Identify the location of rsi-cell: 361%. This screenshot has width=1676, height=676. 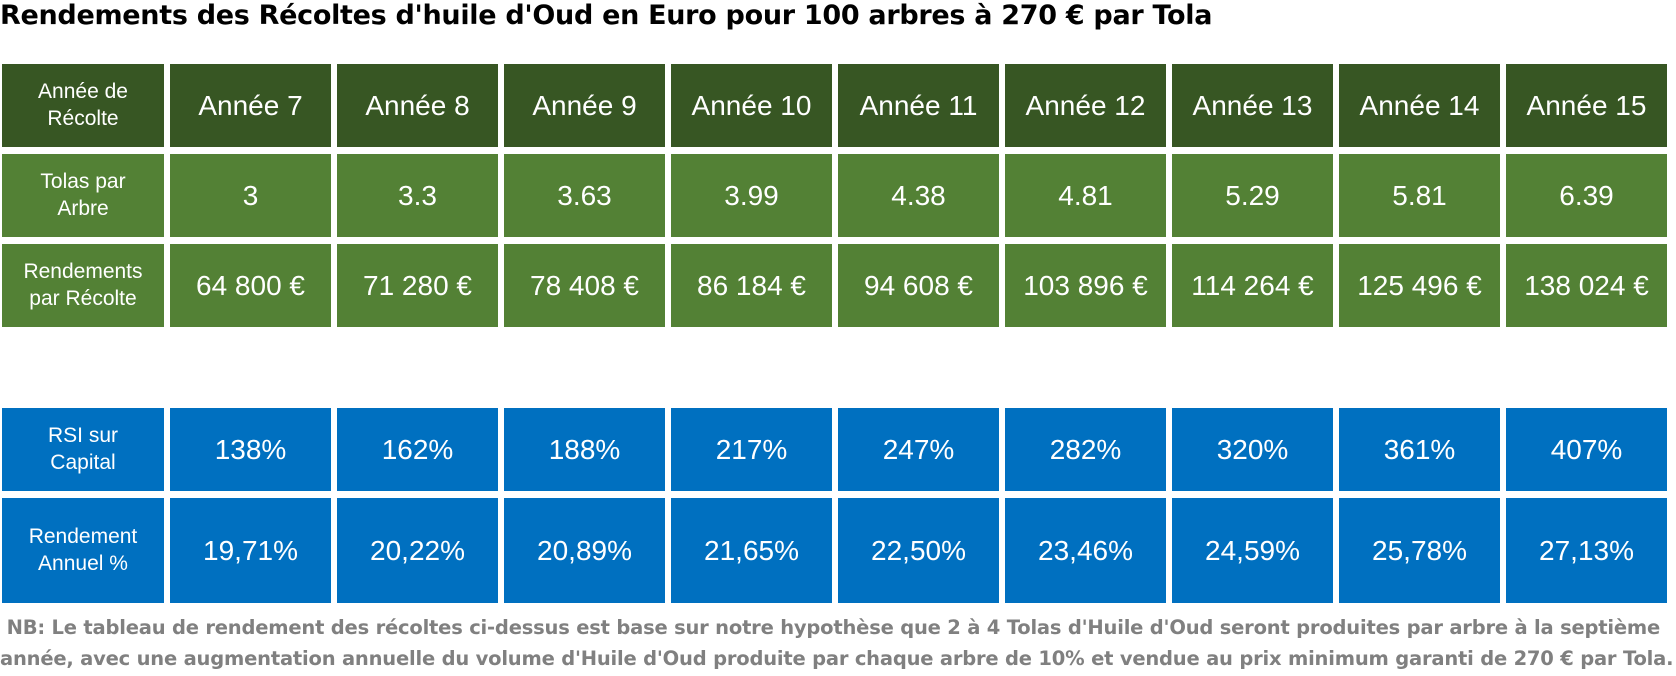
(1419, 449).